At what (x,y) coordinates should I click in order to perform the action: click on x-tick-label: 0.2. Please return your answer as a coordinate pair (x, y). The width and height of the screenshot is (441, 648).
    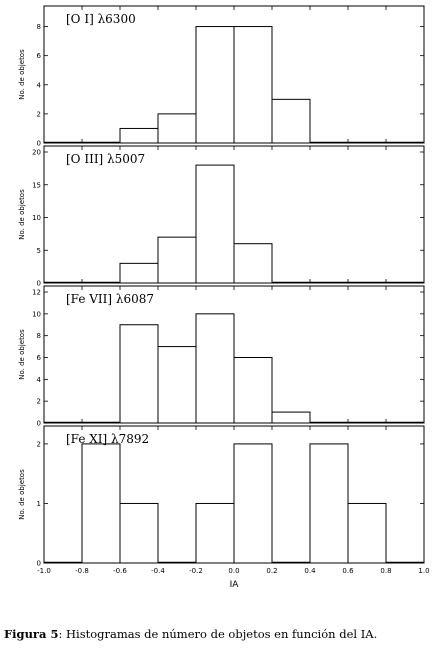
    Looking at the image, I should click on (271, 571).